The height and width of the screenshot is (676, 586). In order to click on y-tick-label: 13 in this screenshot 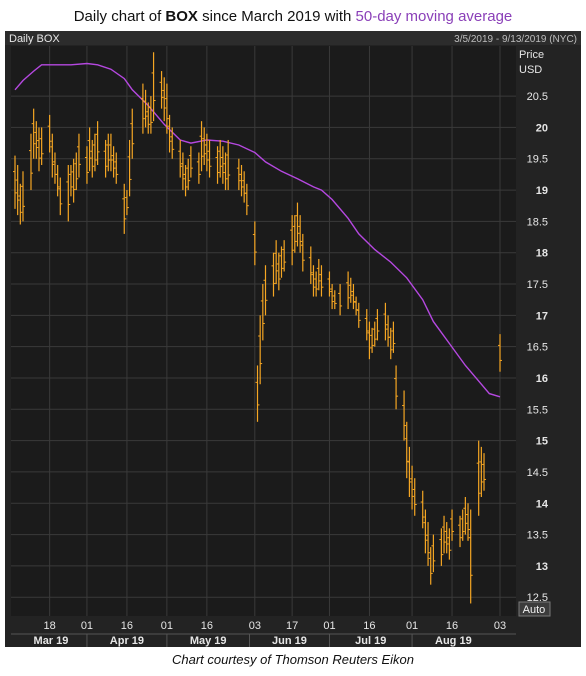, I will do `click(542, 567)`.